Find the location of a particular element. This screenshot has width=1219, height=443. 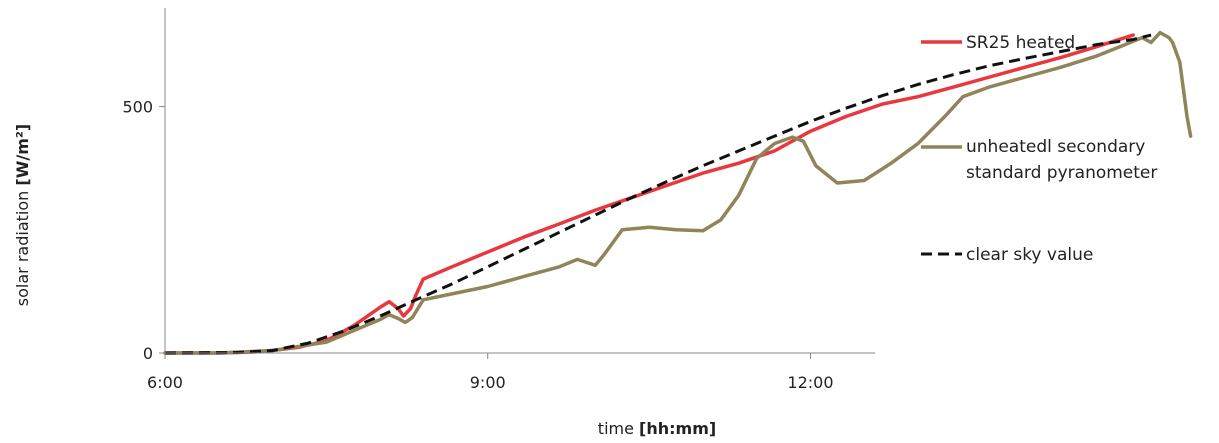

legend-label-2: clear sky value is located at coordinates (1029, 255).